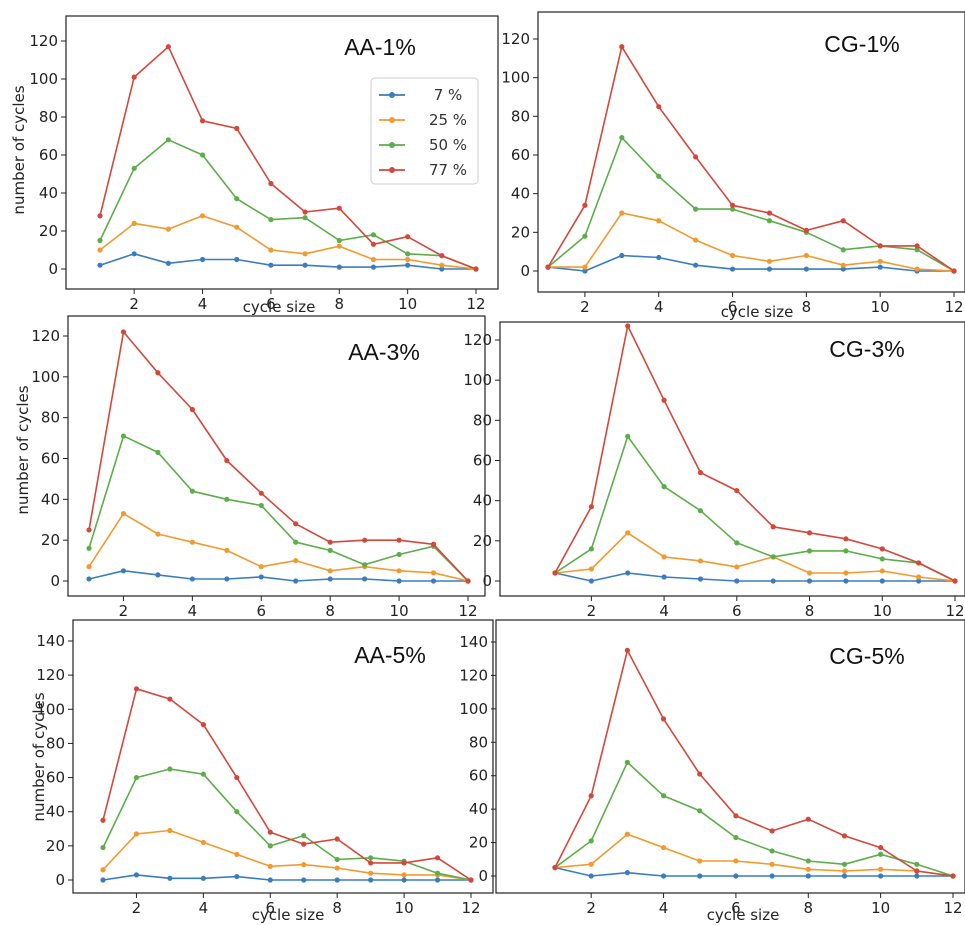  What do you see at coordinates (478, 843) in the screenshot?
I see `y-tick-label: 20` at bounding box center [478, 843].